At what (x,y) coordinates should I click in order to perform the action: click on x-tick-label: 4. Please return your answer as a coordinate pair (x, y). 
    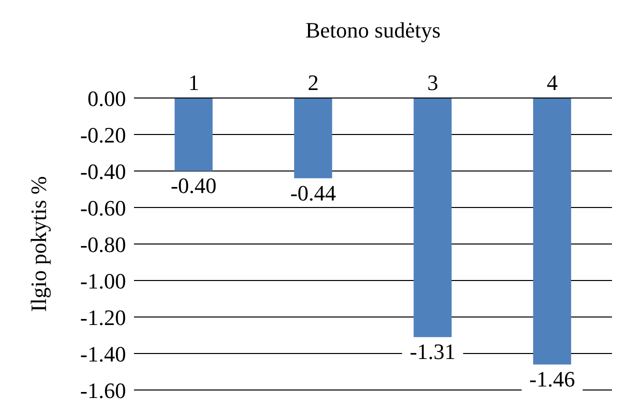
    Looking at the image, I should click on (552, 82).